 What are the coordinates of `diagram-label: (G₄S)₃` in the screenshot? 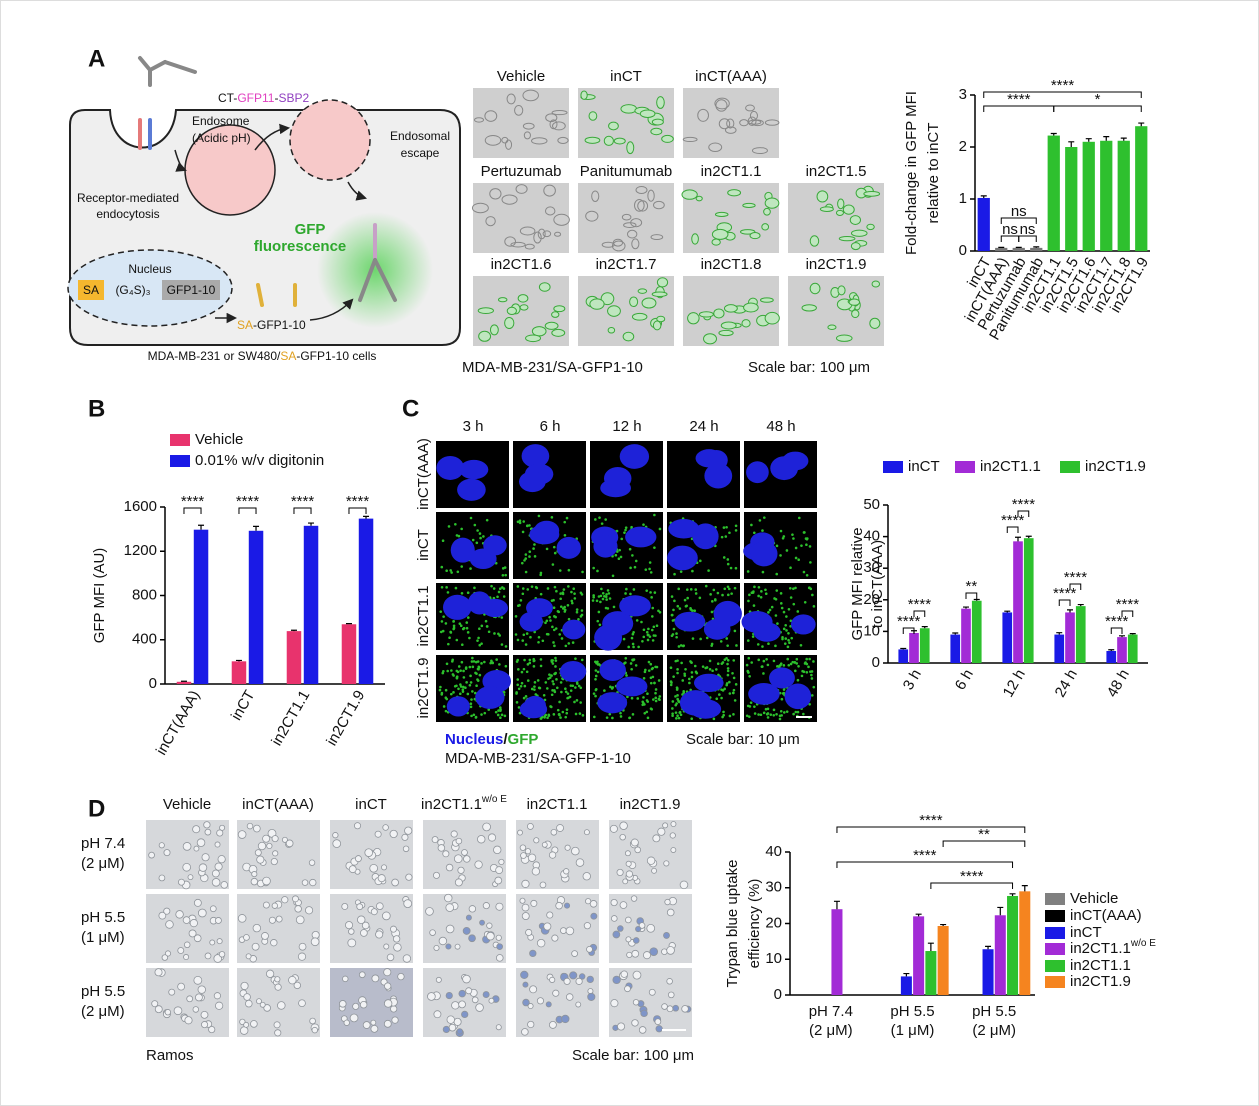 It's located at (132, 290).